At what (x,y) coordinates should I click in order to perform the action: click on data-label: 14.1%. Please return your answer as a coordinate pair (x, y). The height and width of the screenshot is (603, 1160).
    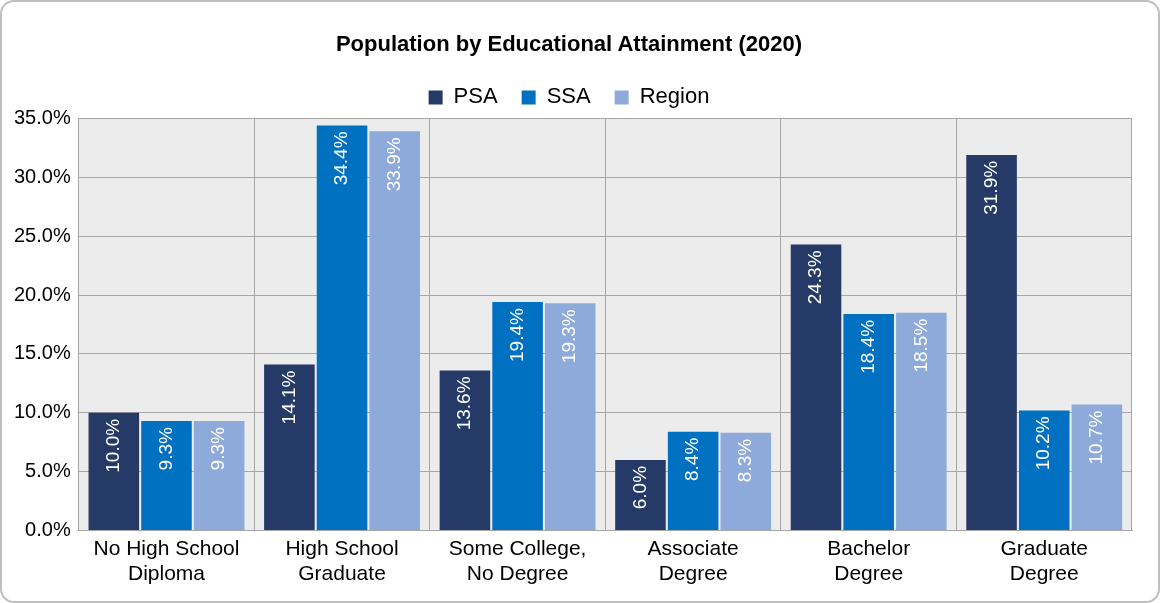
    Looking at the image, I should click on (288, 397).